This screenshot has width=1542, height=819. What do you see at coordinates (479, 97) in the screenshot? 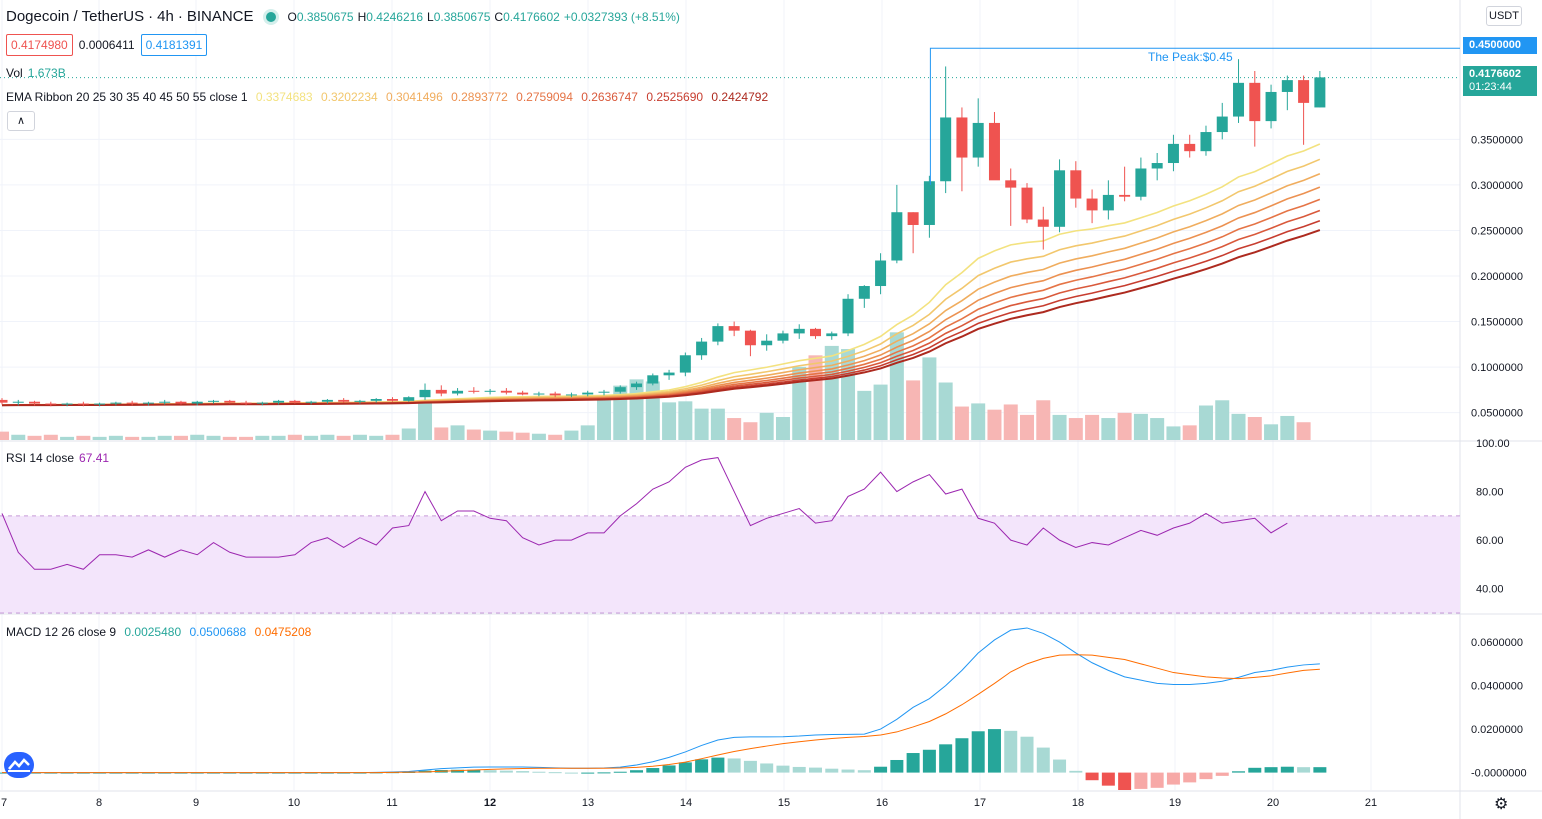
I see `ema-value: 0.2893772` at bounding box center [479, 97].